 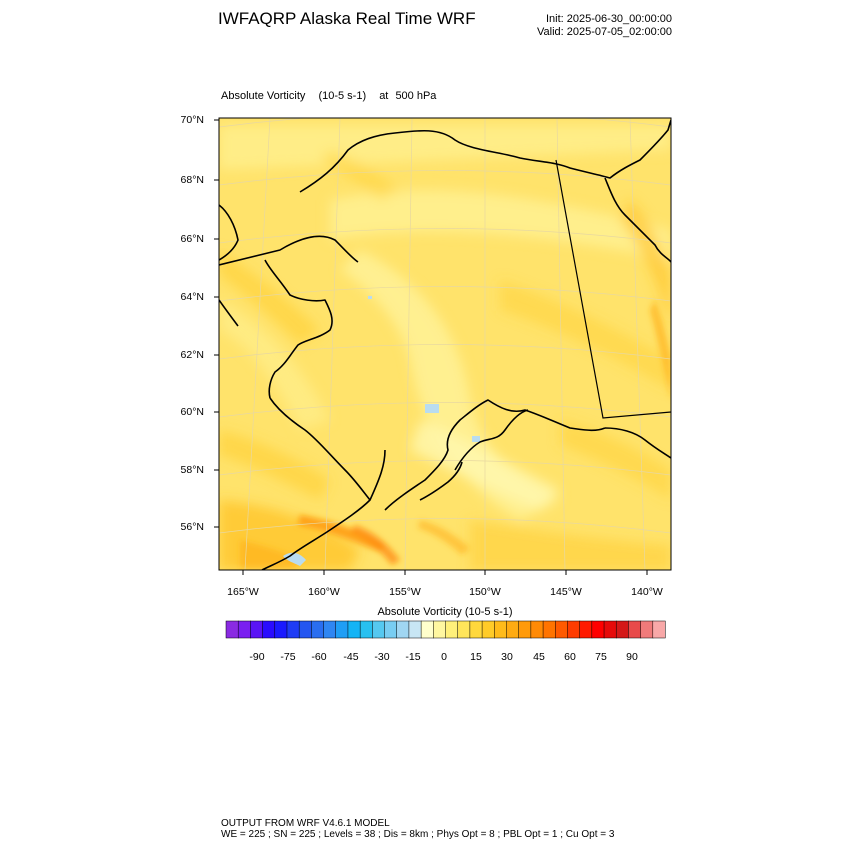 What do you see at coordinates (444, 657) in the screenshot?
I see `colorbar-label: 0` at bounding box center [444, 657].